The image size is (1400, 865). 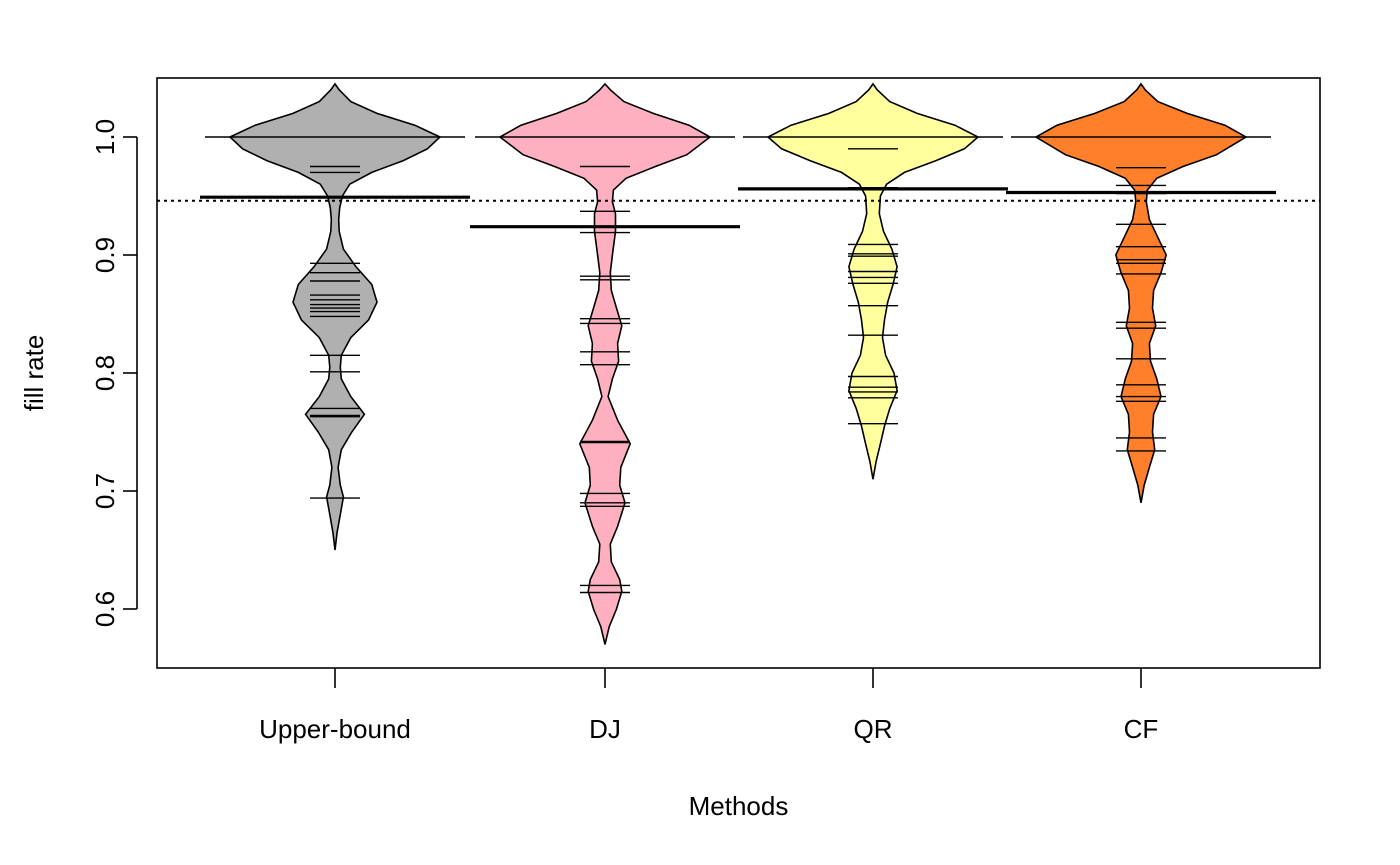 I want to click on mean-lines-layer, so click(x=738, y=208).